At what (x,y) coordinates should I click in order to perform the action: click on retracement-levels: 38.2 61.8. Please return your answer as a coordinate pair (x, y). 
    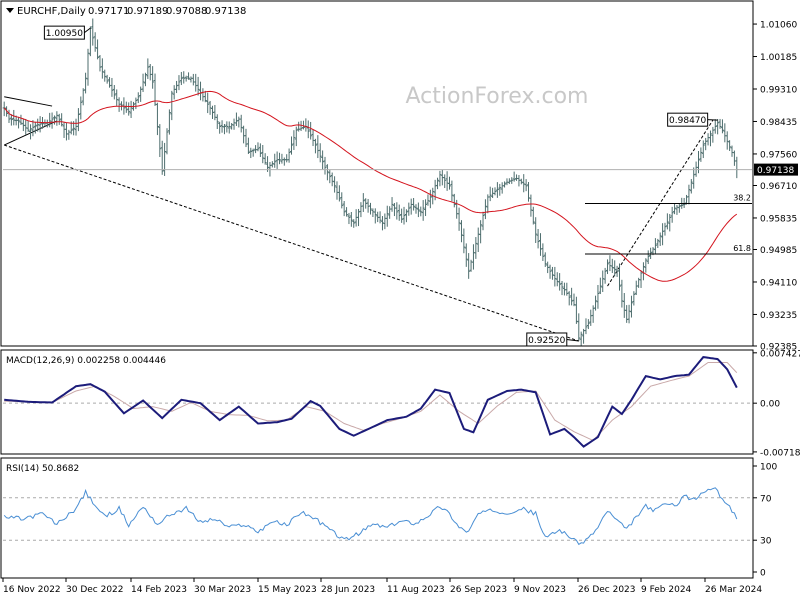
    Looking at the image, I should click on (668, 224).